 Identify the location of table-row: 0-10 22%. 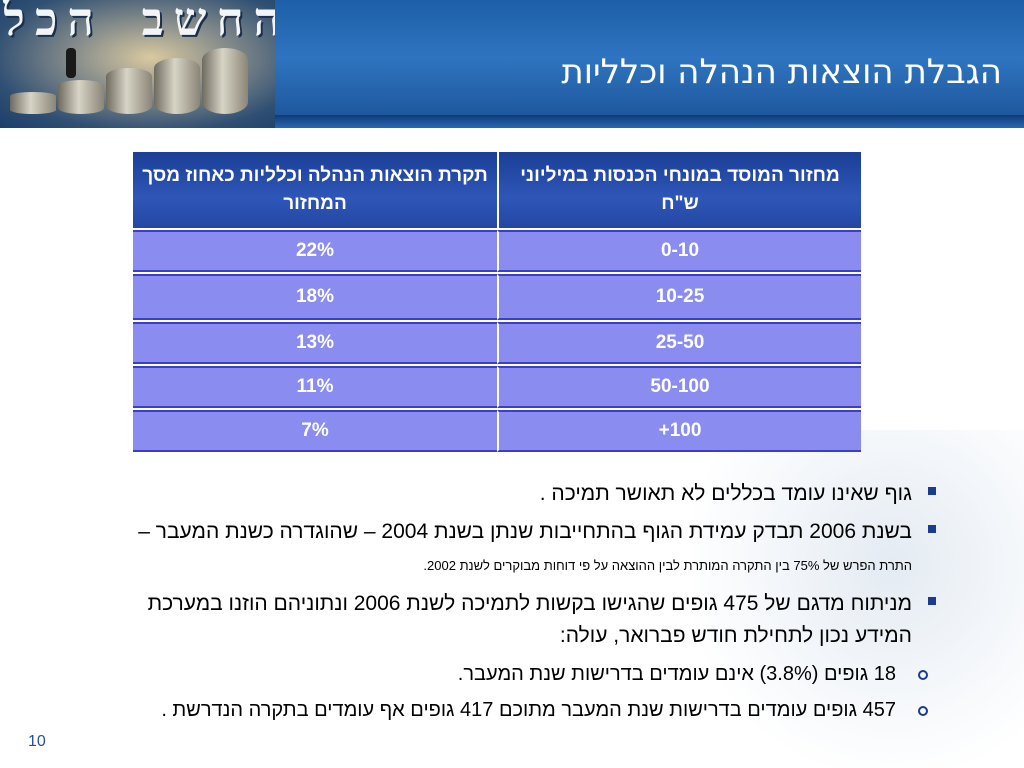
(497, 251).